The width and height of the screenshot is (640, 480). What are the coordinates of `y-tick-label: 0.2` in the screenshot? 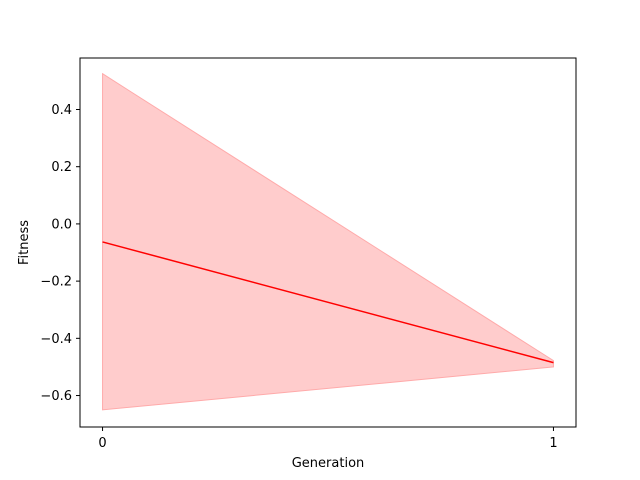 It's located at (61, 167).